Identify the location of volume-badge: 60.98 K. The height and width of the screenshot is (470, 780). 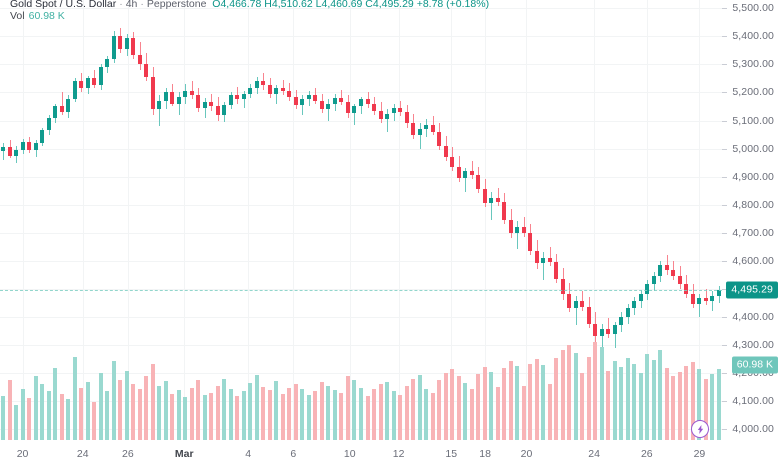
(754, 365).